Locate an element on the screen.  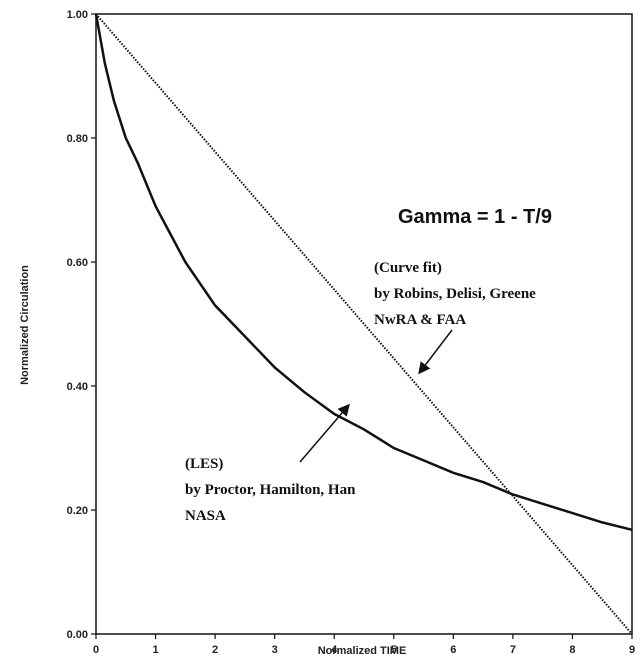
les-arrow is located at coordinates (324, 433).